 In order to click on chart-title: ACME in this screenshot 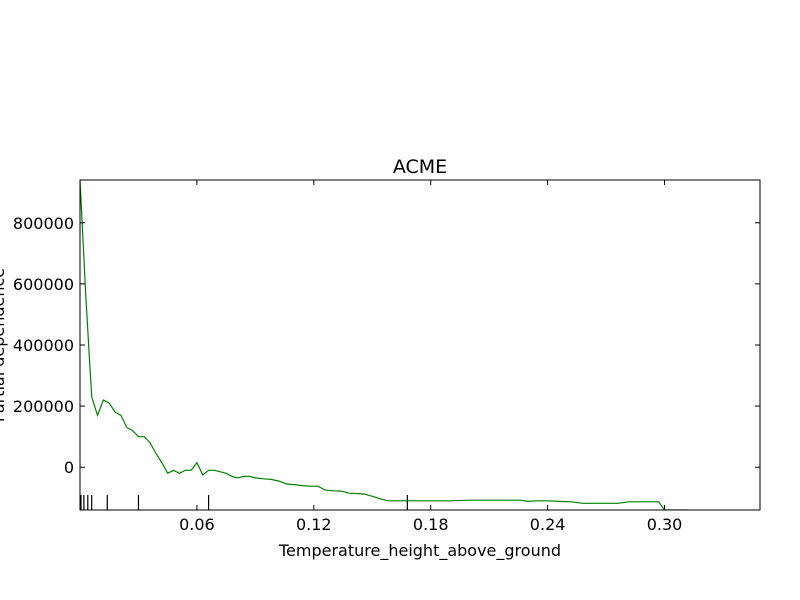, I will do `click(420, 167)`.